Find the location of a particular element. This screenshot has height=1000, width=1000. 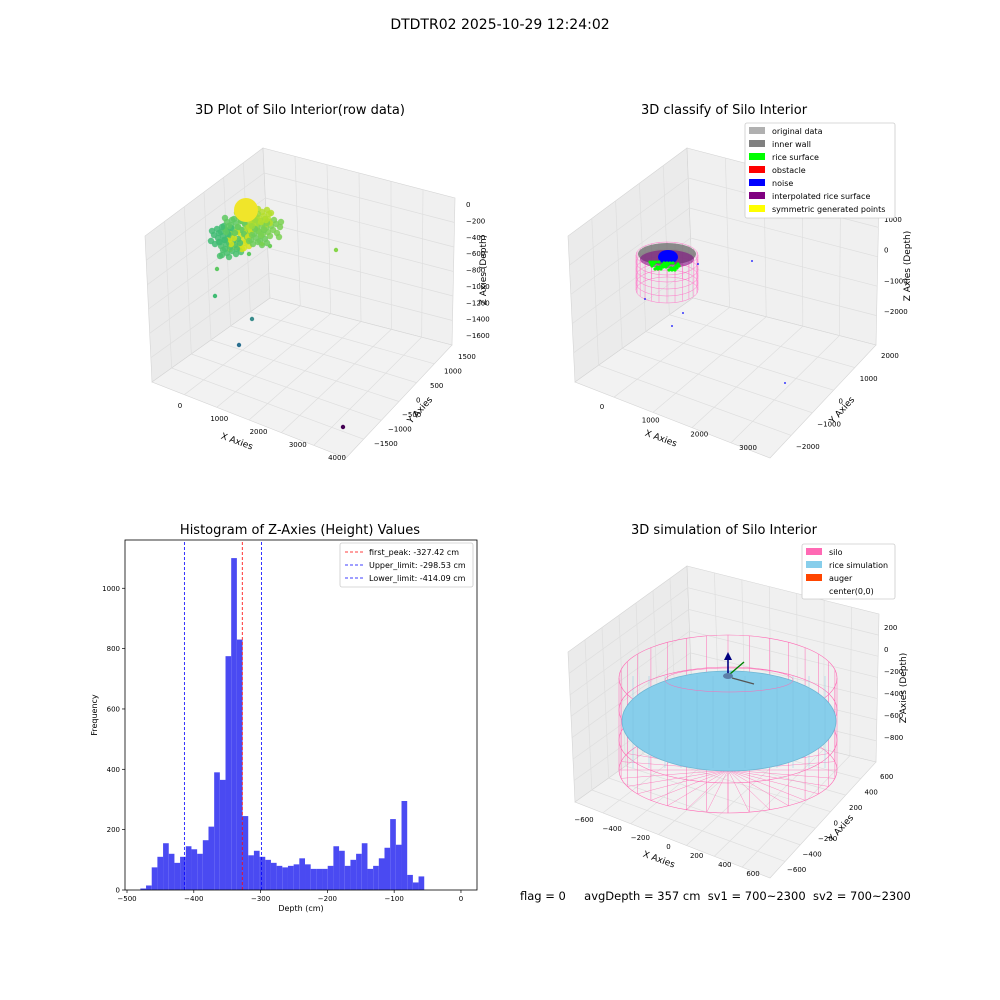

classify-z-tick: 0 is located at coordinates (886, 251).